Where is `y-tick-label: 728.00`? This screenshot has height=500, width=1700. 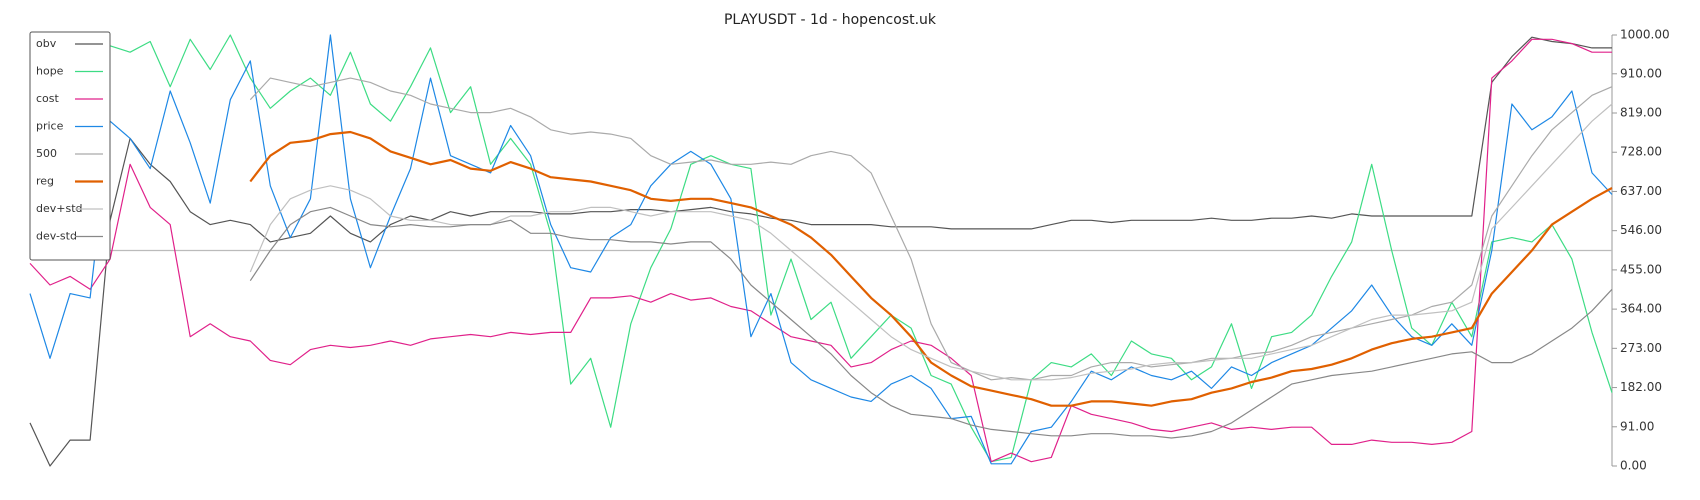
y-tick-label: 728.00 is located at coordinates (1641, 152).